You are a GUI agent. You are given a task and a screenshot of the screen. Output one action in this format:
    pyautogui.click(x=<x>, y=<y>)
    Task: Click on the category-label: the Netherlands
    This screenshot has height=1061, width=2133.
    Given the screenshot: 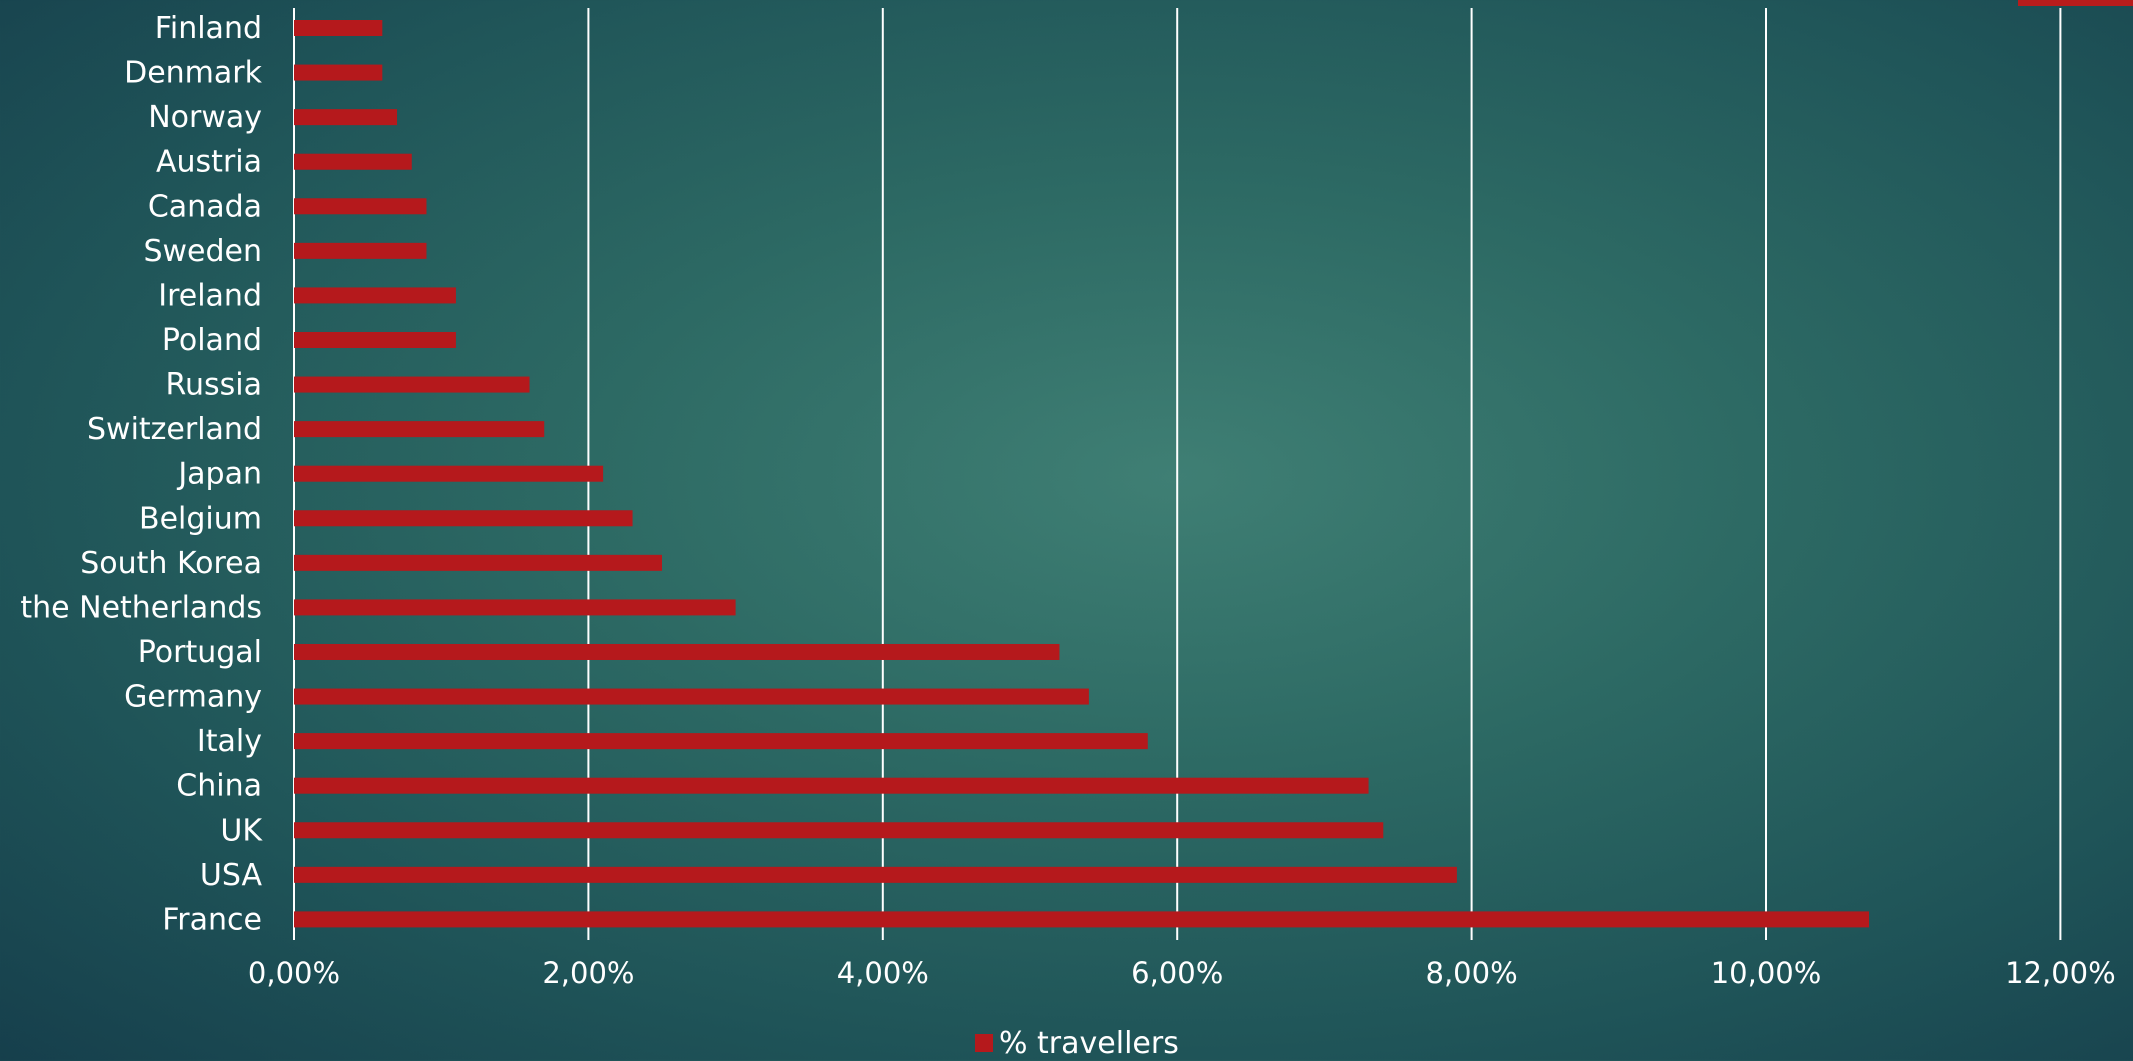 What is the action you would take?
    pyautogui.click(x=141, y=607)
    